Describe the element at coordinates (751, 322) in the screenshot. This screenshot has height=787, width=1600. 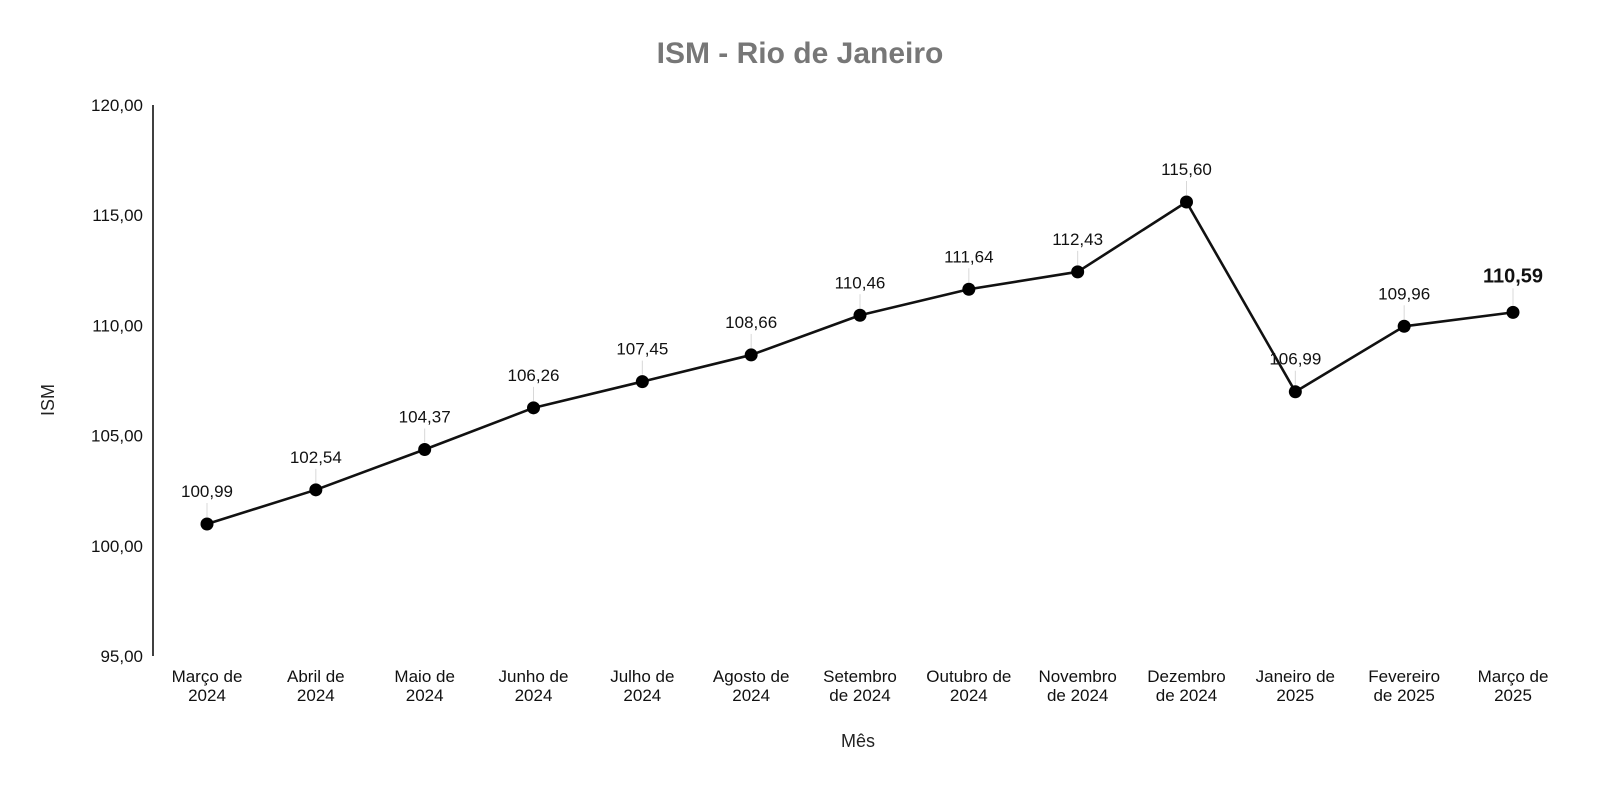
I see `data-label: 108,66` at that location.